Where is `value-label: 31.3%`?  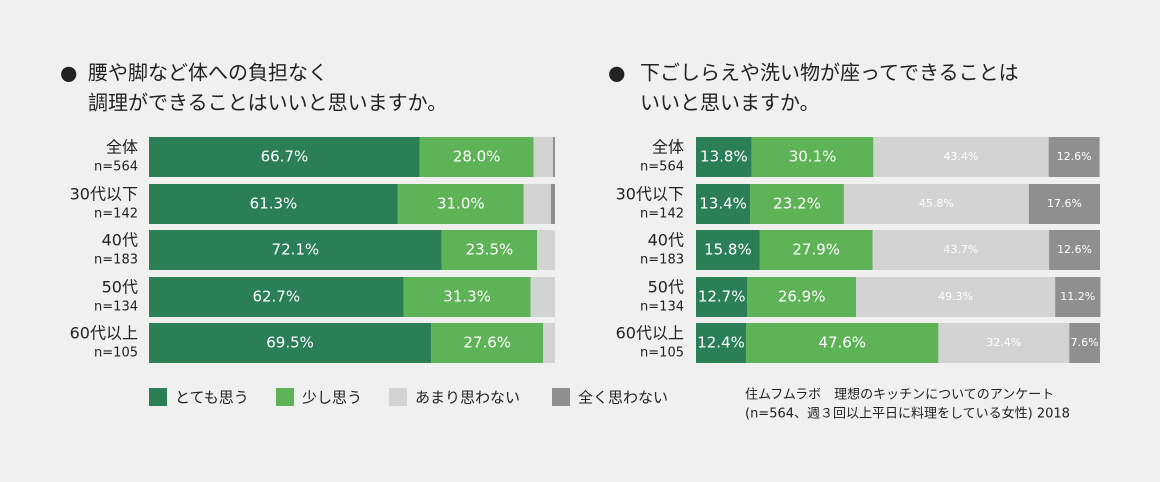 value-label: 31.3% is located at coordinates (467, 297).